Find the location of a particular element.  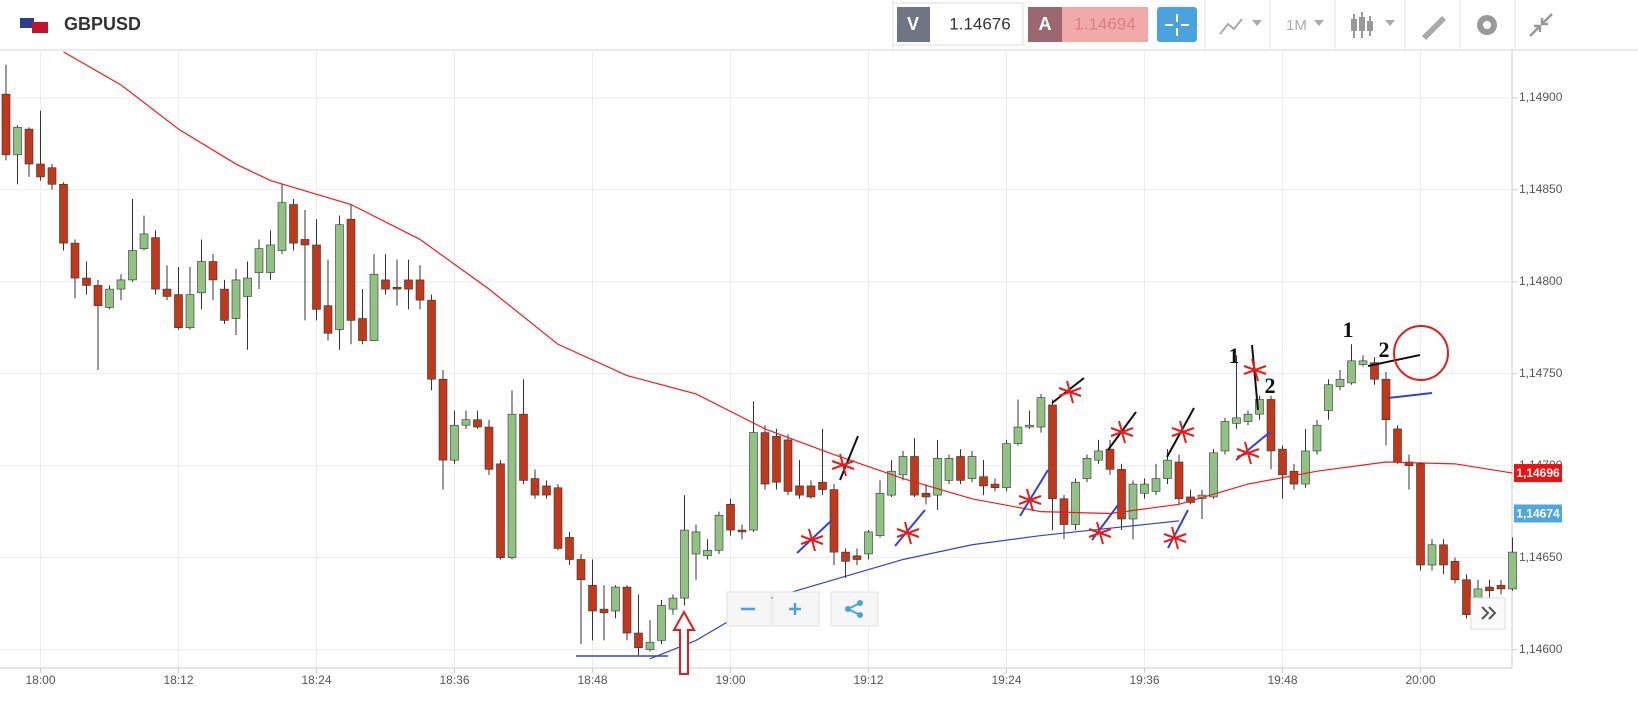

price-tag is located at coordinates (1538, 473).